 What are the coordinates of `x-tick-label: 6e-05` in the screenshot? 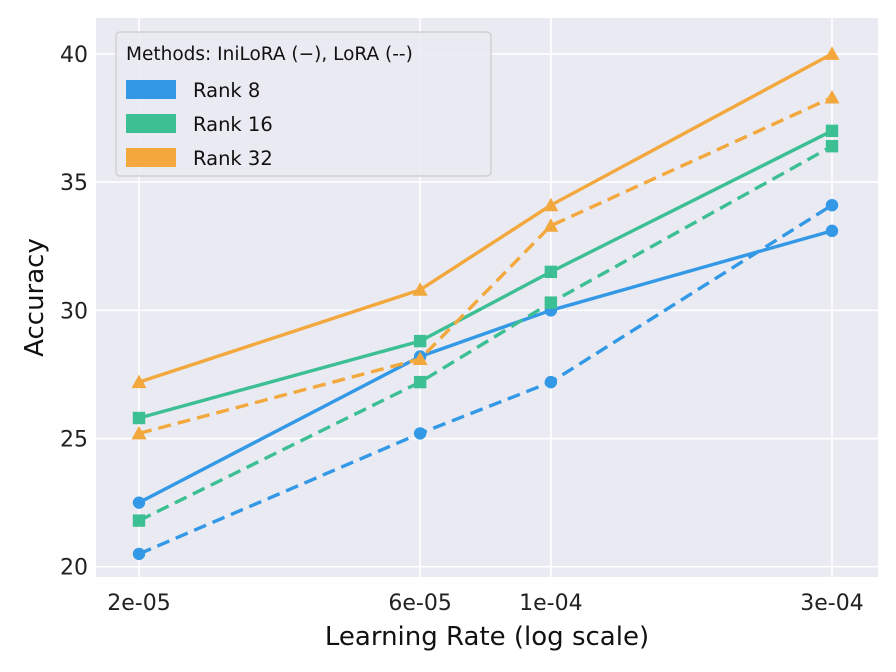 It's located at (419, 603).